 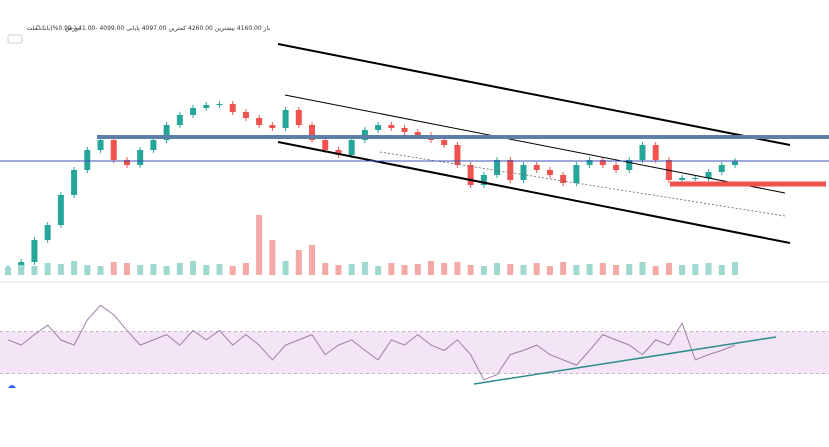 I want to click on exchange: بورس, so click(x=72, y=28).